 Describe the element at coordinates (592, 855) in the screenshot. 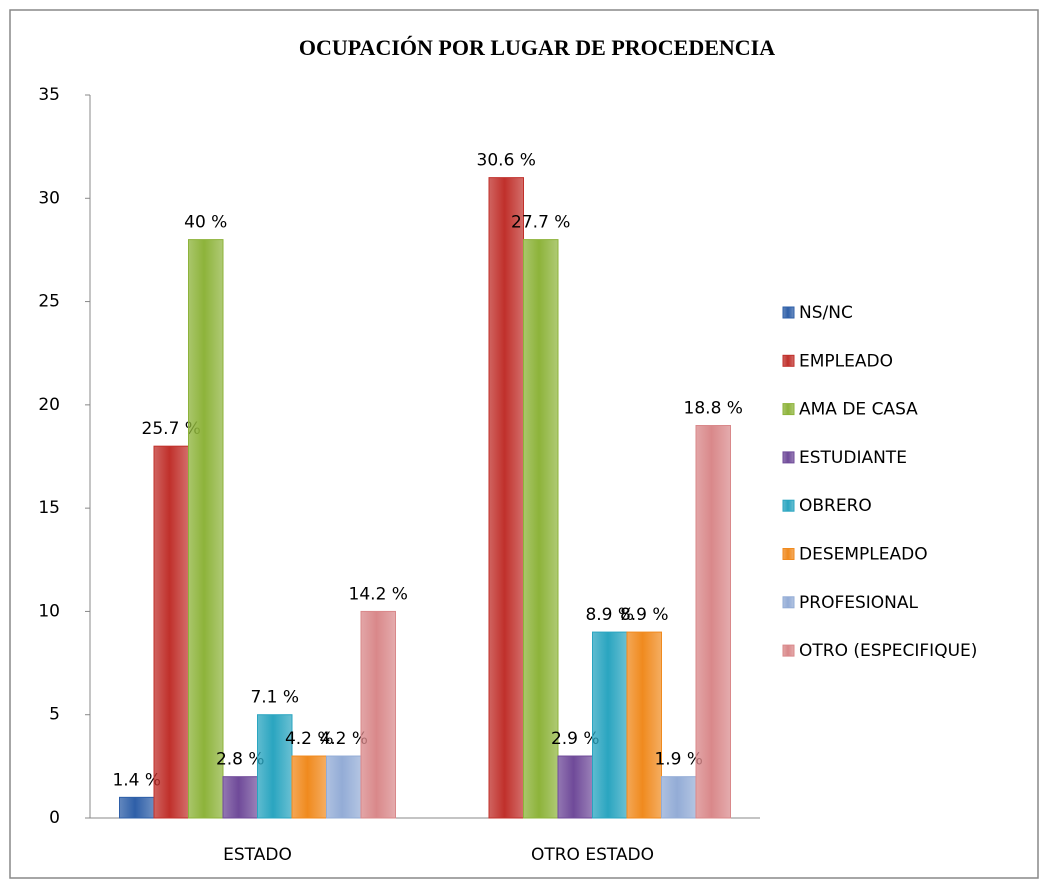

I see `x-tick-label: OTRO ESTADO` at that location.